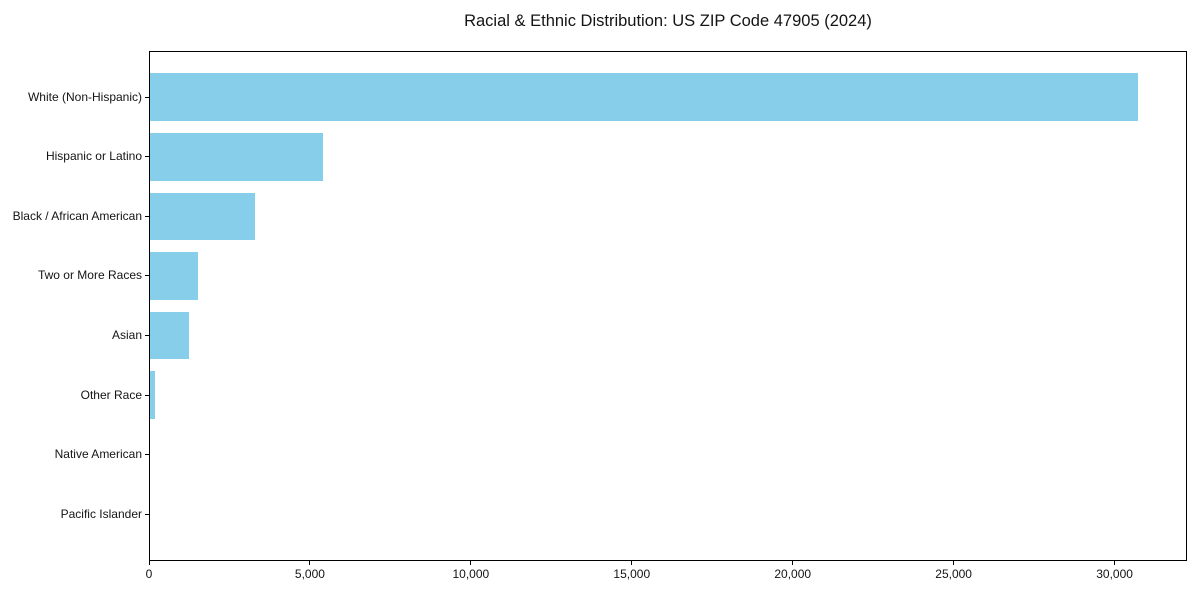  What do you see at coordinates (93, 156) in the screenshot?
I see `y-axis-label: Hispanic or Latino` at bounding box center [93, 156].